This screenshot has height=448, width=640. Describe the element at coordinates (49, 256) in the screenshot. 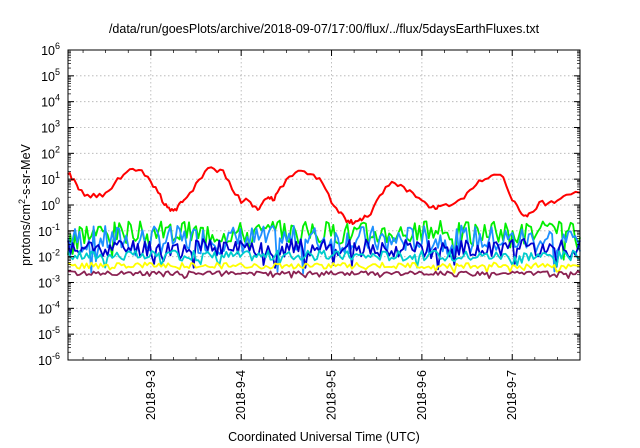

I see `y-tick-label: 10⁻²` at that location.